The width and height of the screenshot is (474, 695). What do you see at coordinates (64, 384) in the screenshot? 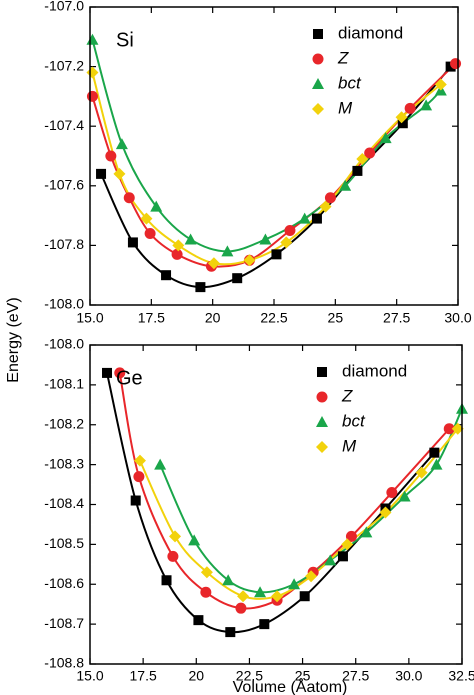
I see `y-tick-label: -108.1` at bounding box center [64, 384].